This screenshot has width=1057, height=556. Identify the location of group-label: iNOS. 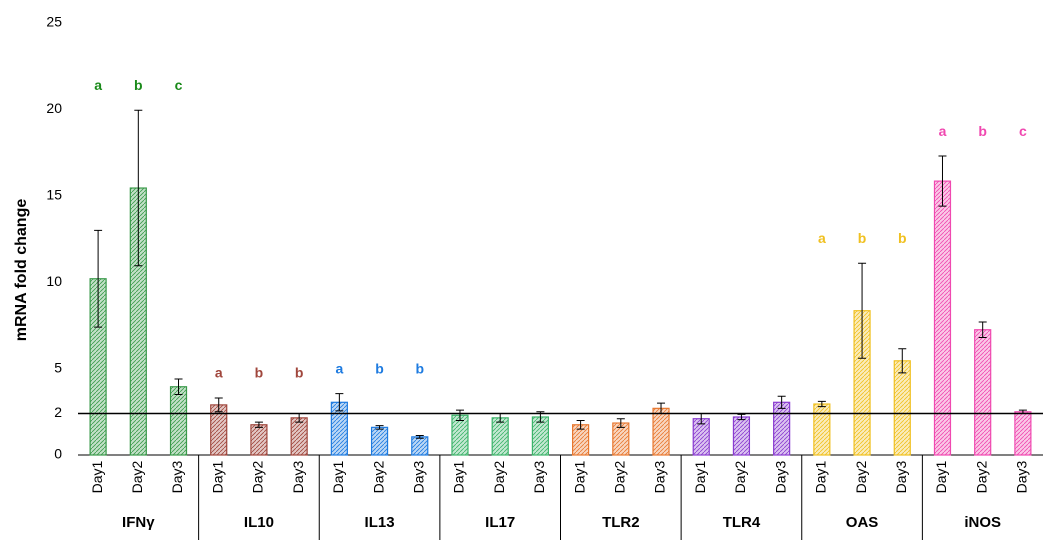
(982, 522).